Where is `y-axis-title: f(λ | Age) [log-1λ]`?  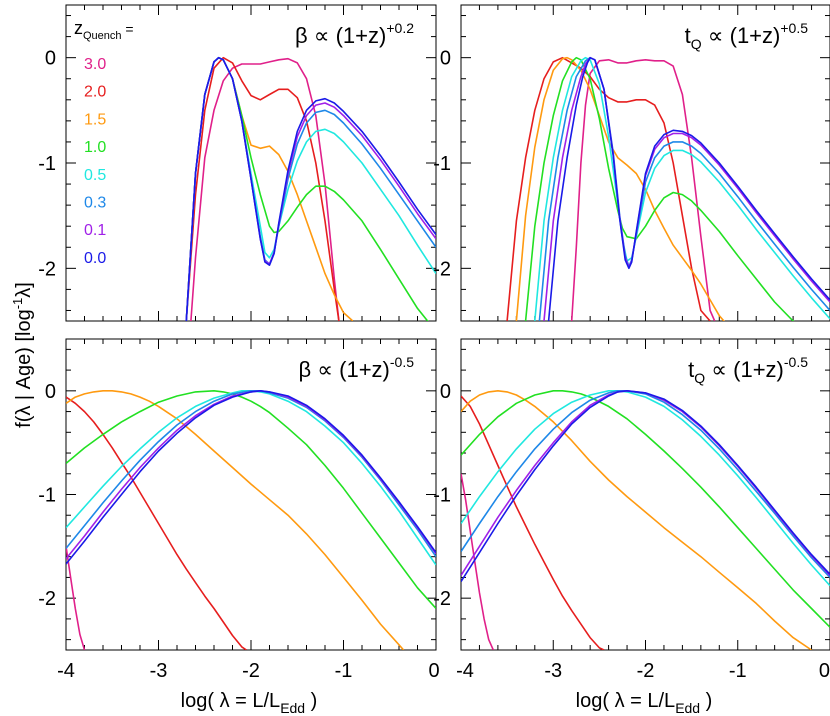 y-axis-title: f(λ | Age) [log-1λ] is located at coordinates (22, 355).